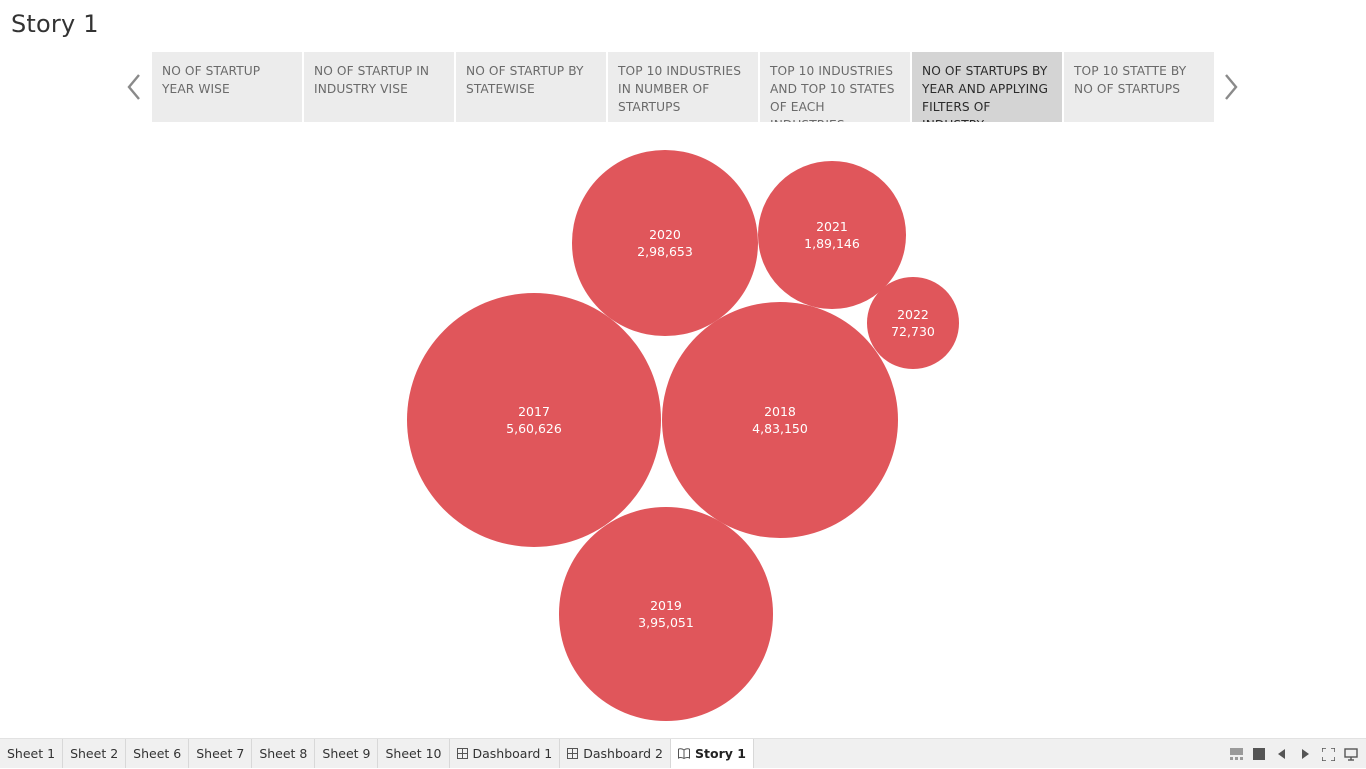  What do you see at coordinates (623, 753) in the screenshot?
I see `sheet-tab-label: Dashboard 2` at bounding box center [623, 753].